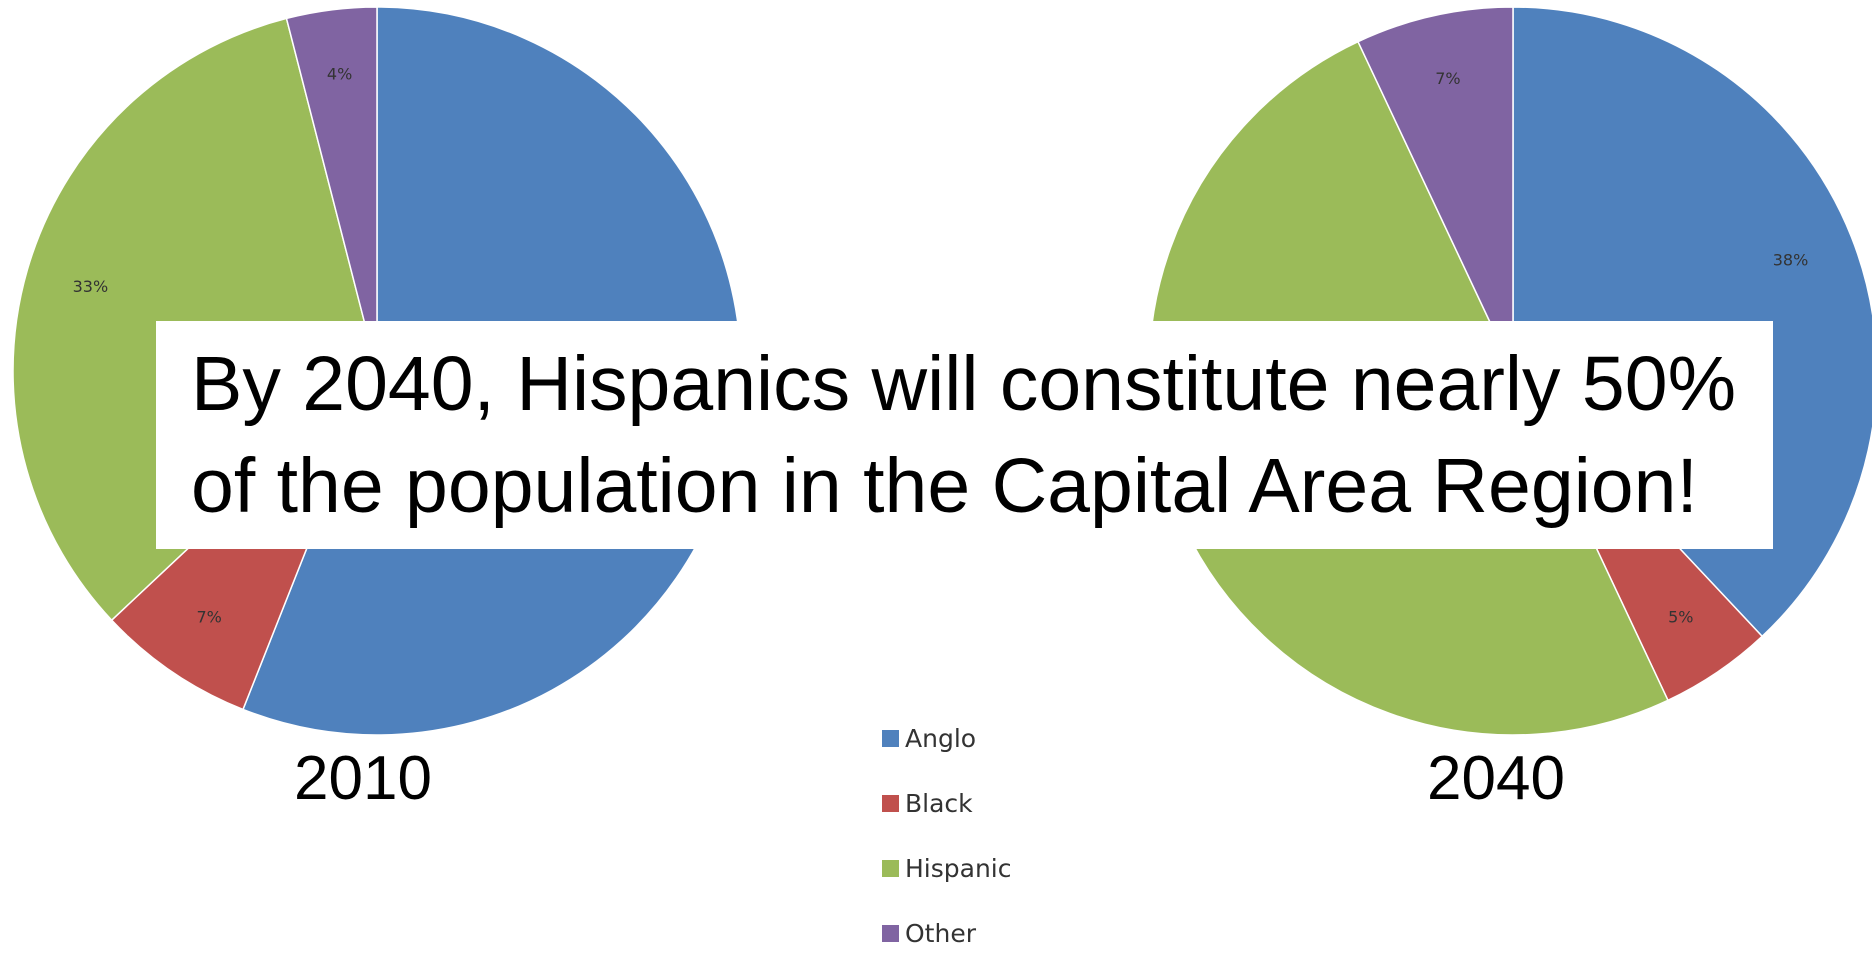 The image size is (1872, 966). I want to click on legend-swatch-anglo, so click(890, 738).